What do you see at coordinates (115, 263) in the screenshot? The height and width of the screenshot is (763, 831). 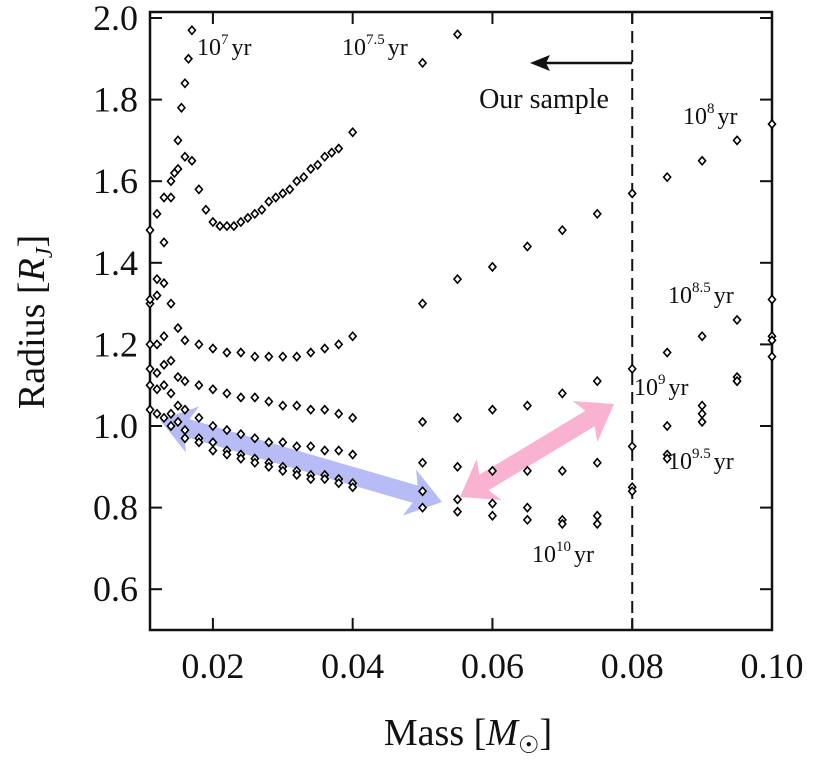 I see `y-tick-label: 1.4` at bounding box center [115, 263].